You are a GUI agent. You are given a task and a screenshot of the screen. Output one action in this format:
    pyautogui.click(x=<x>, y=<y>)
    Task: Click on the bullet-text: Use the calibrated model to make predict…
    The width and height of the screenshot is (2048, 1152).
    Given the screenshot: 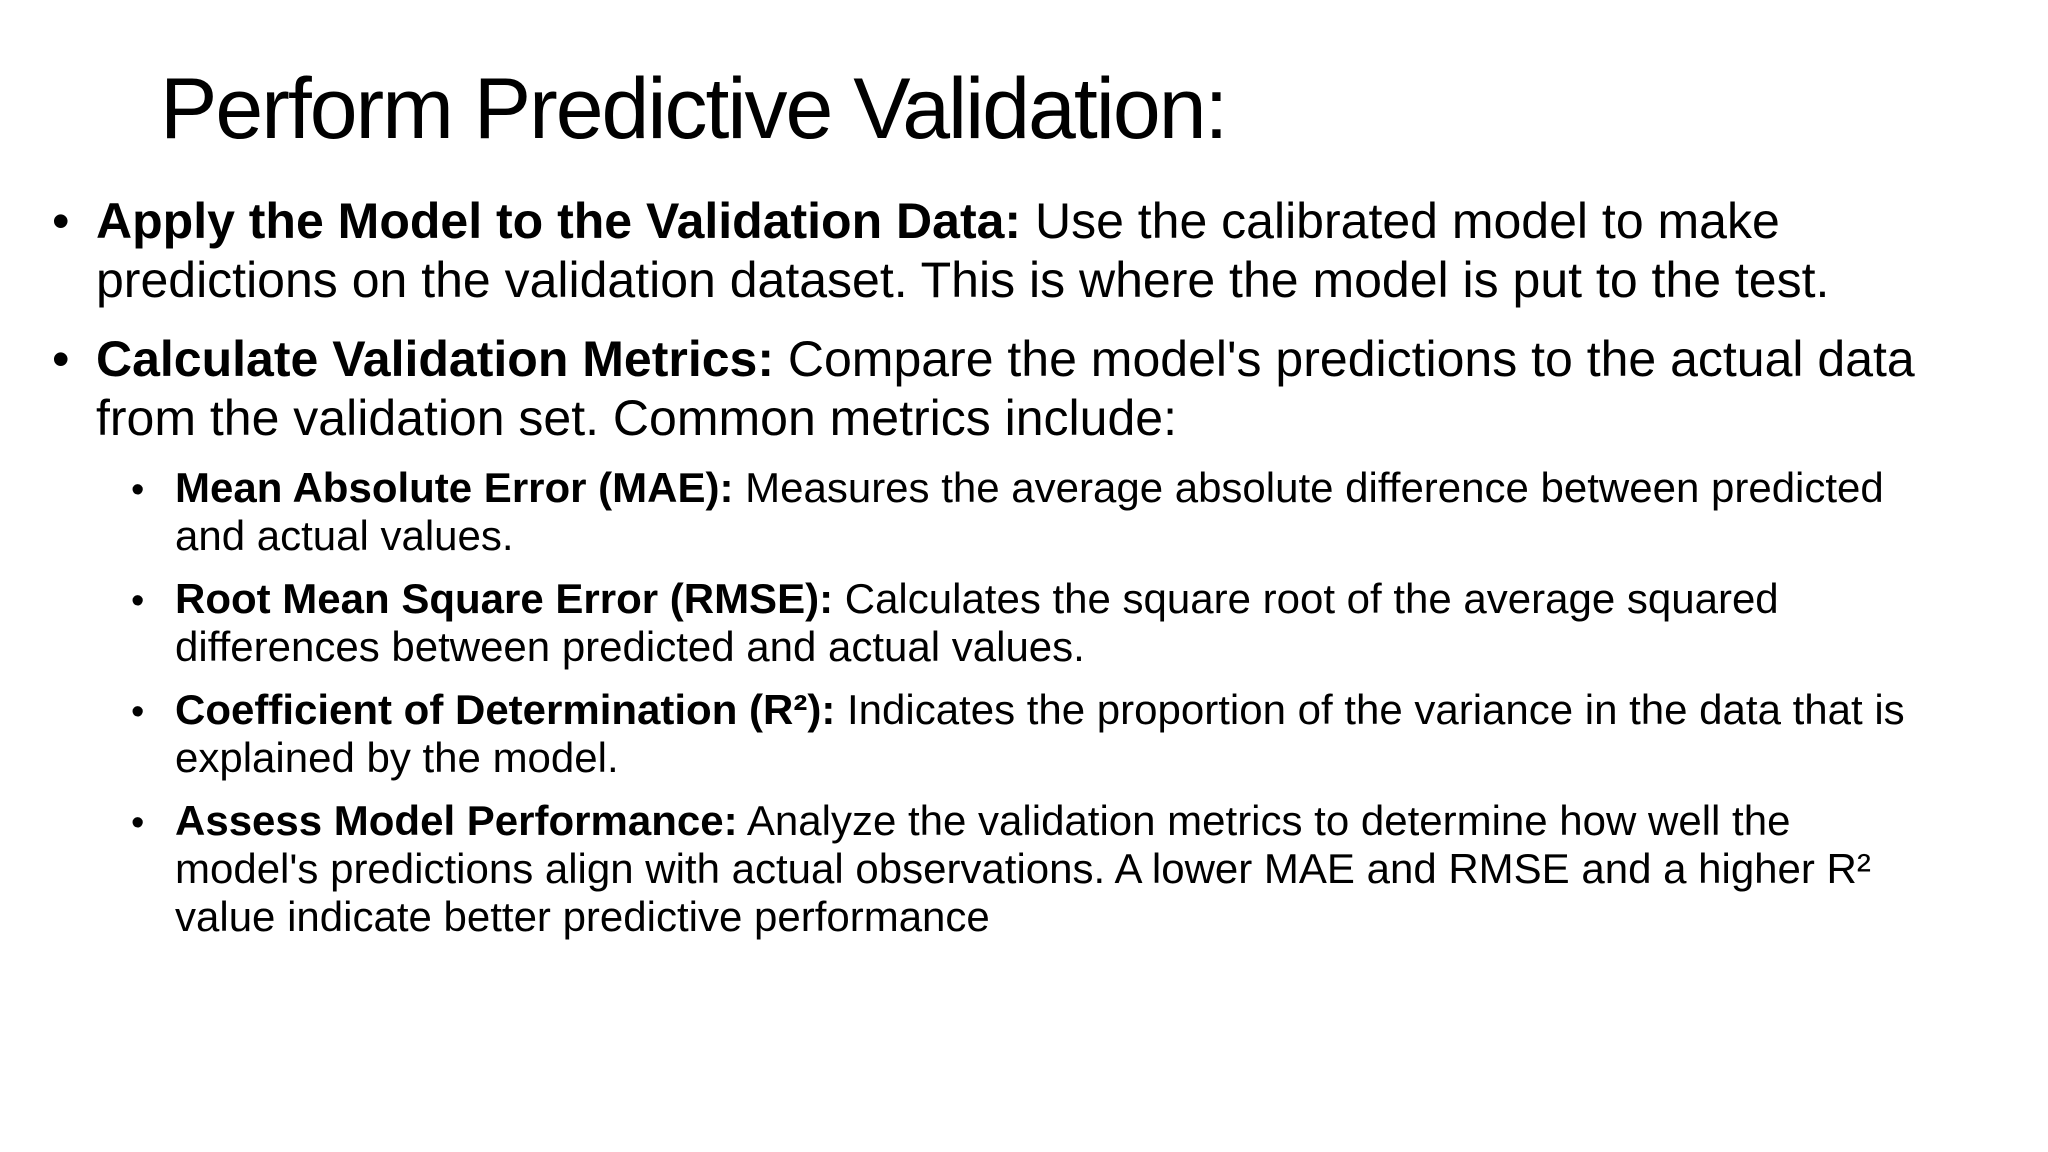 What is the action you would take?
    pyautogui.click(x=963, y=250)
    